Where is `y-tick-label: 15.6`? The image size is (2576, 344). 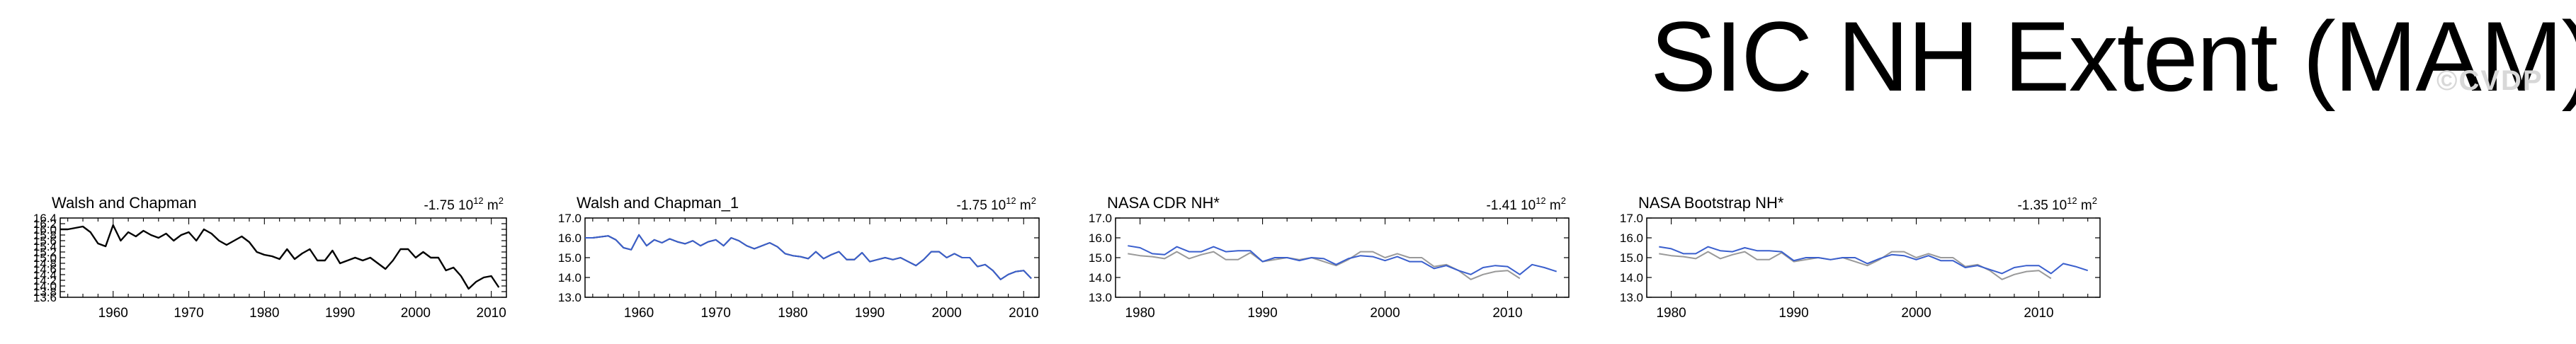 y-tick-label: 15.6 is located at coordinates (45, 241).